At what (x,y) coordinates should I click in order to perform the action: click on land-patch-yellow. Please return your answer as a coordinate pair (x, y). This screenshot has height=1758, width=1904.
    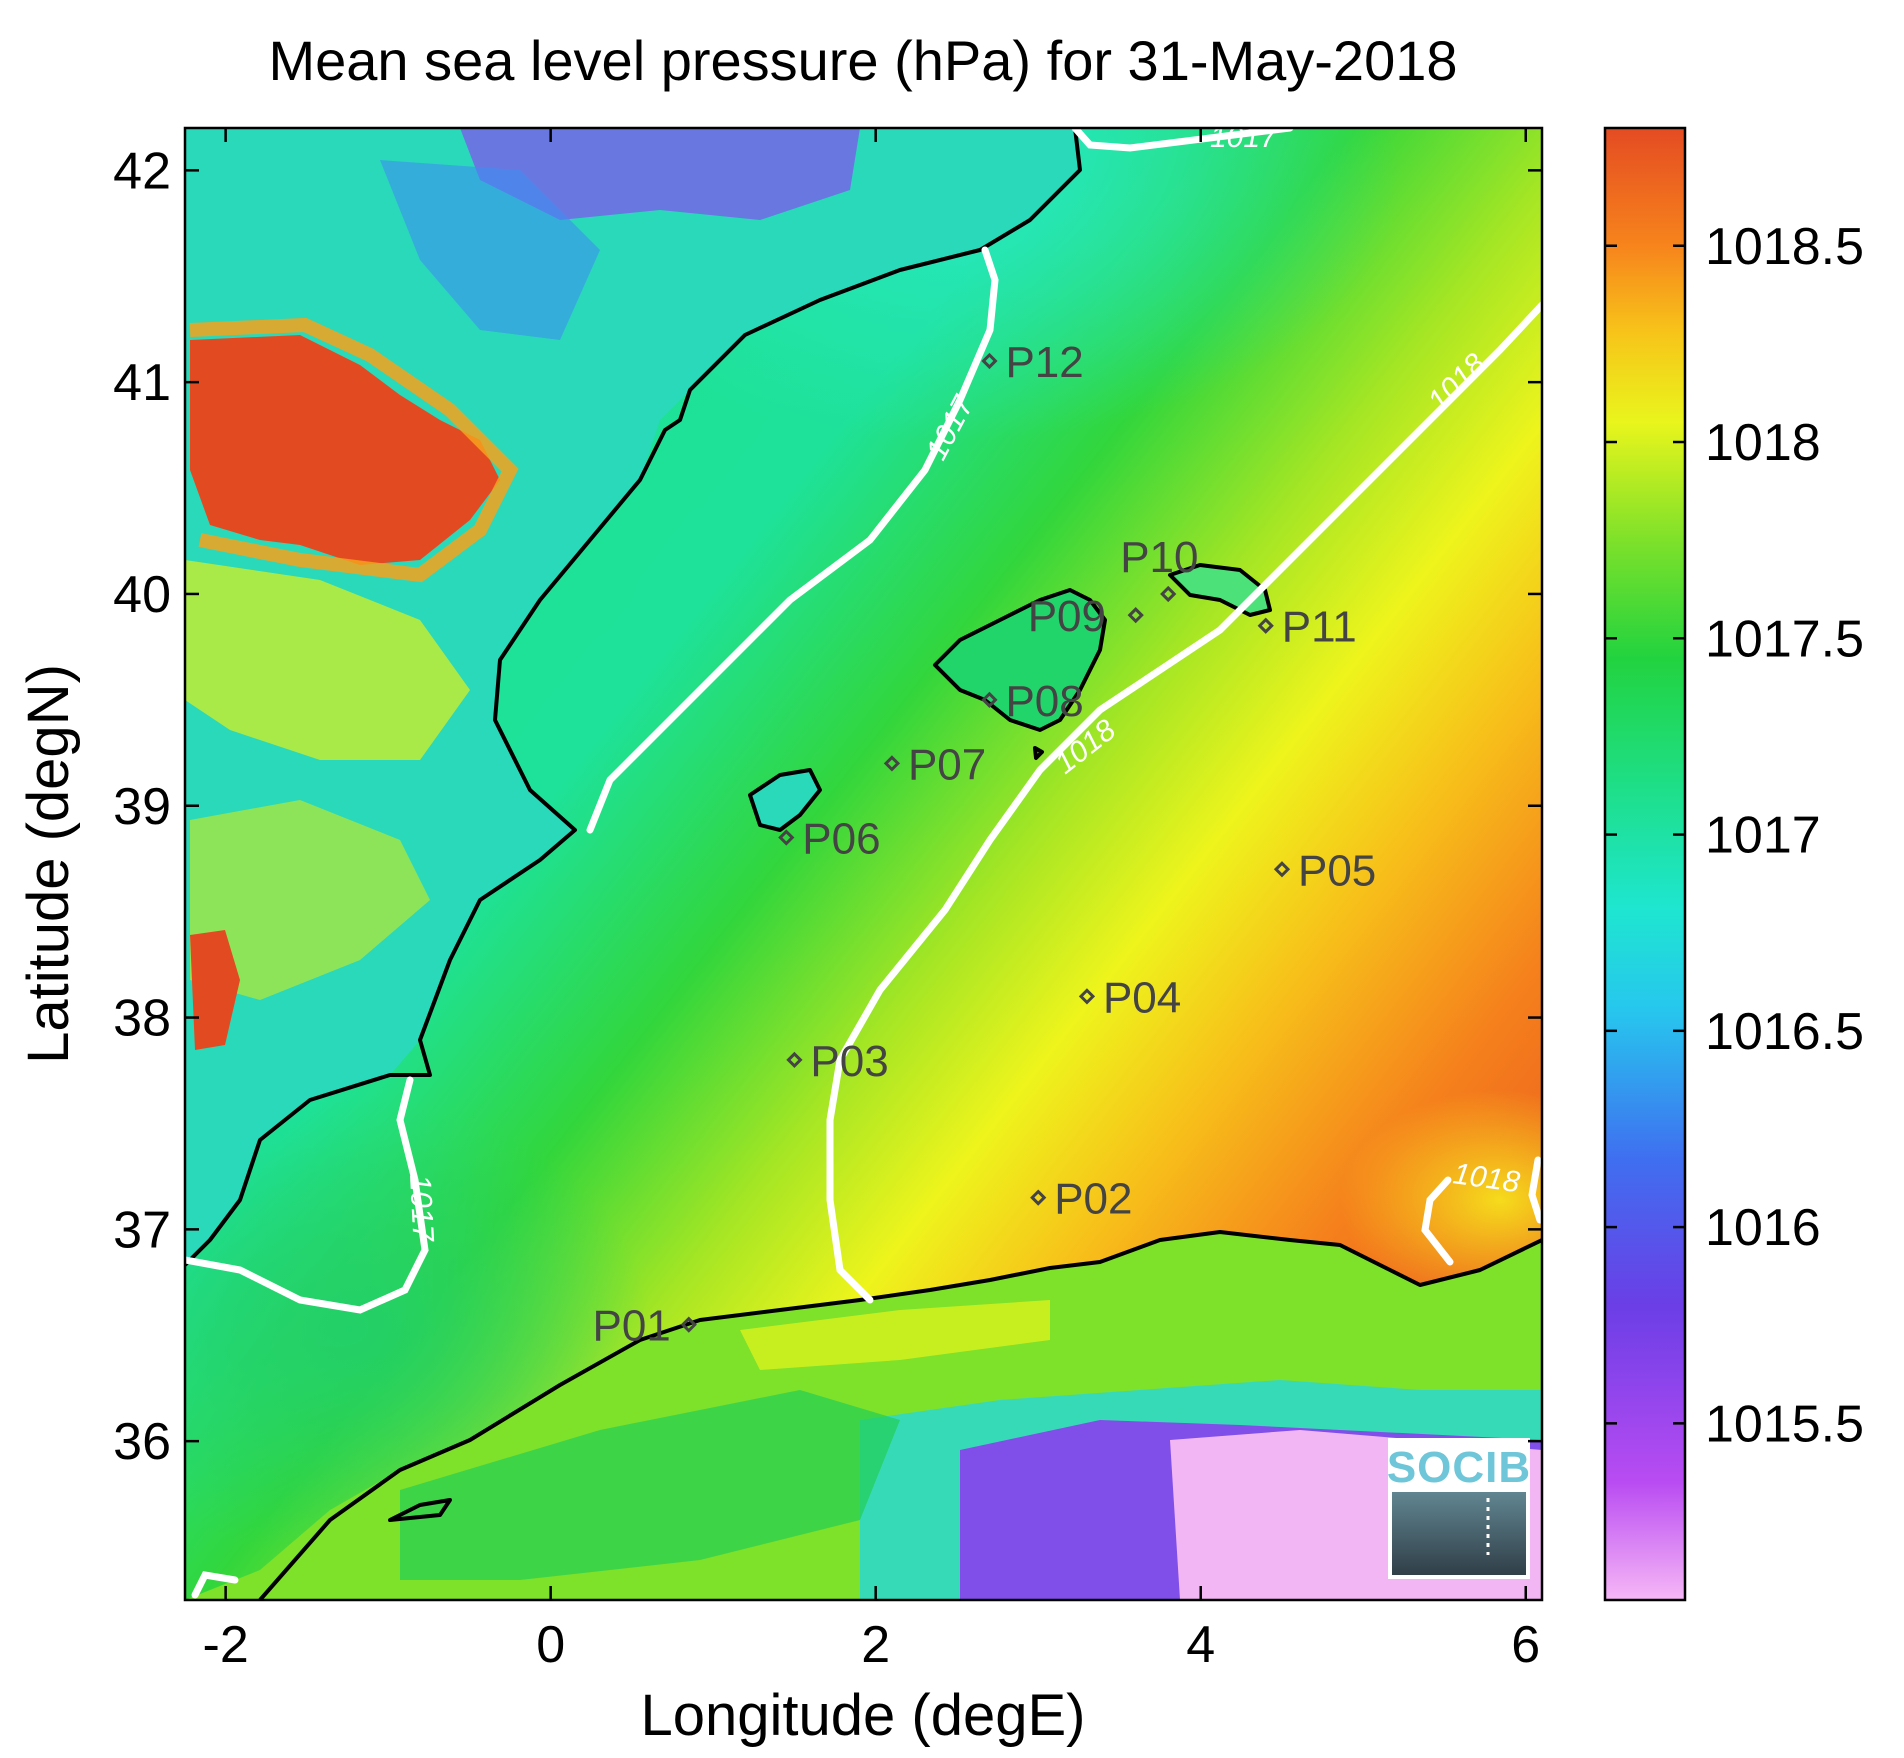
    Looking at the image, I should click on (327, 660).